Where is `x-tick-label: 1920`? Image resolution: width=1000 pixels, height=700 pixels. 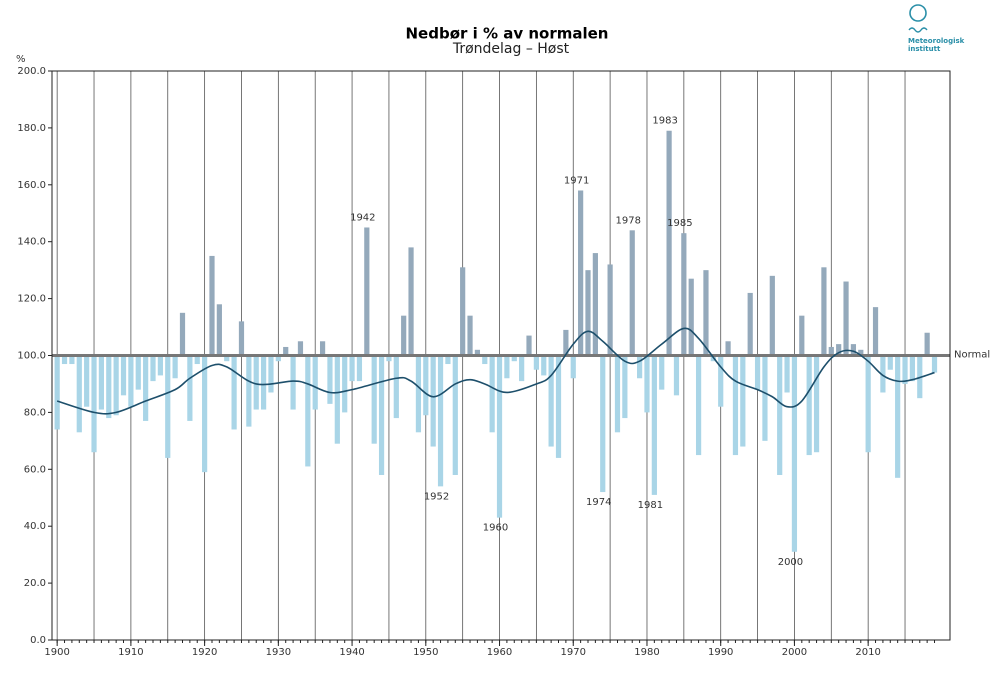
x-tick-label: 1920 is located at coordinates (204, 652).